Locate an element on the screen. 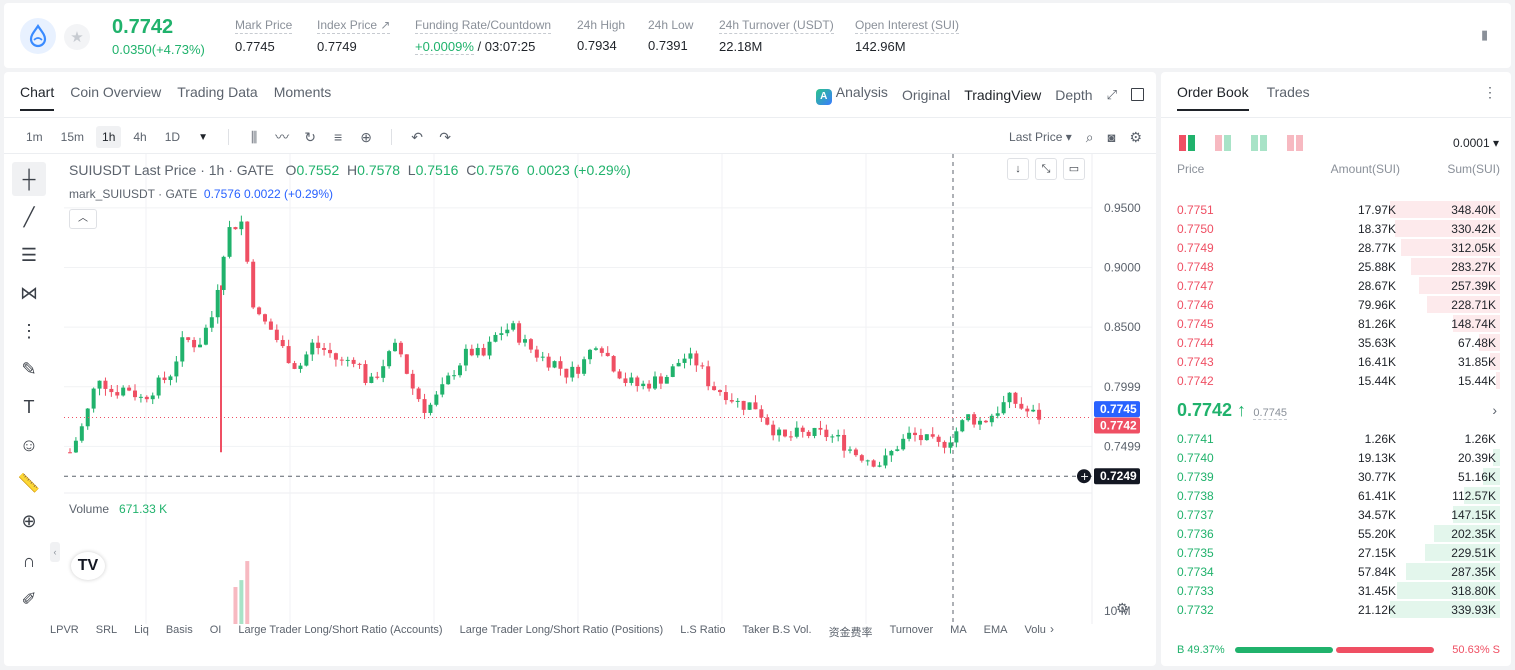  analysis-button: A Analysis is located at coordinates (851, 94).